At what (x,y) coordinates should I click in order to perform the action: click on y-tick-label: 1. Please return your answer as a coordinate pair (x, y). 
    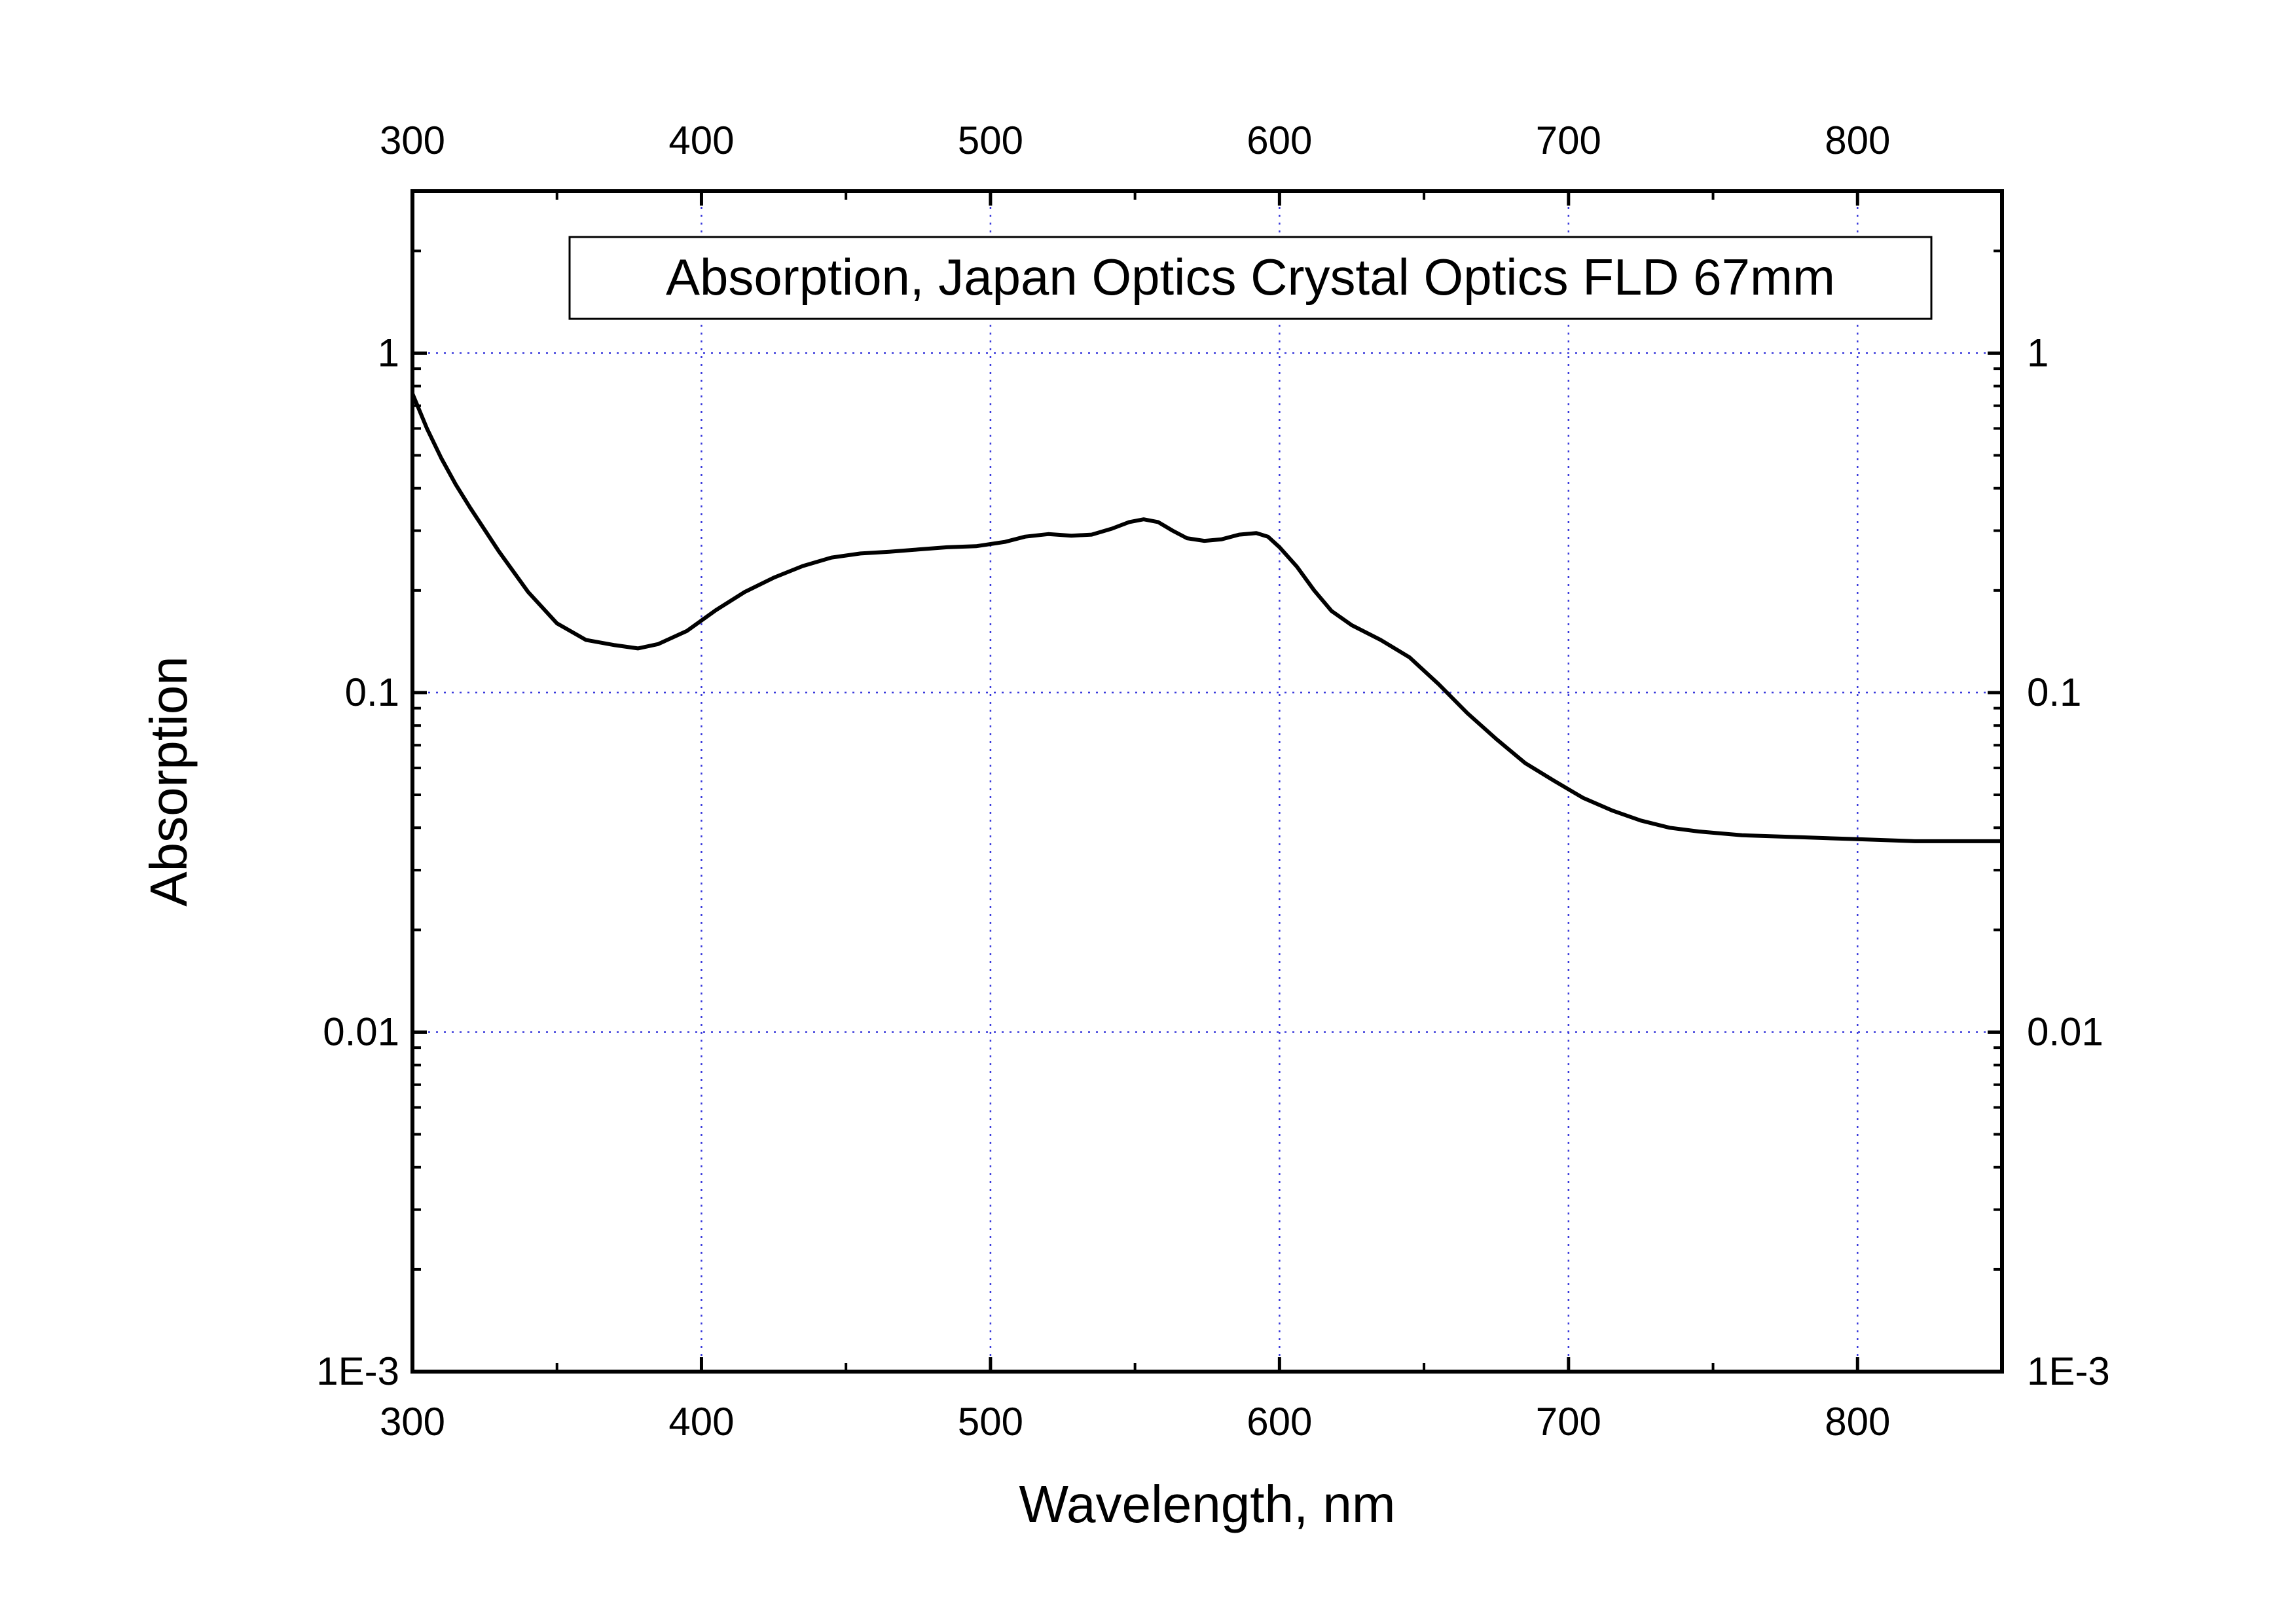
    Looking at the image, I should click on (388, 352).